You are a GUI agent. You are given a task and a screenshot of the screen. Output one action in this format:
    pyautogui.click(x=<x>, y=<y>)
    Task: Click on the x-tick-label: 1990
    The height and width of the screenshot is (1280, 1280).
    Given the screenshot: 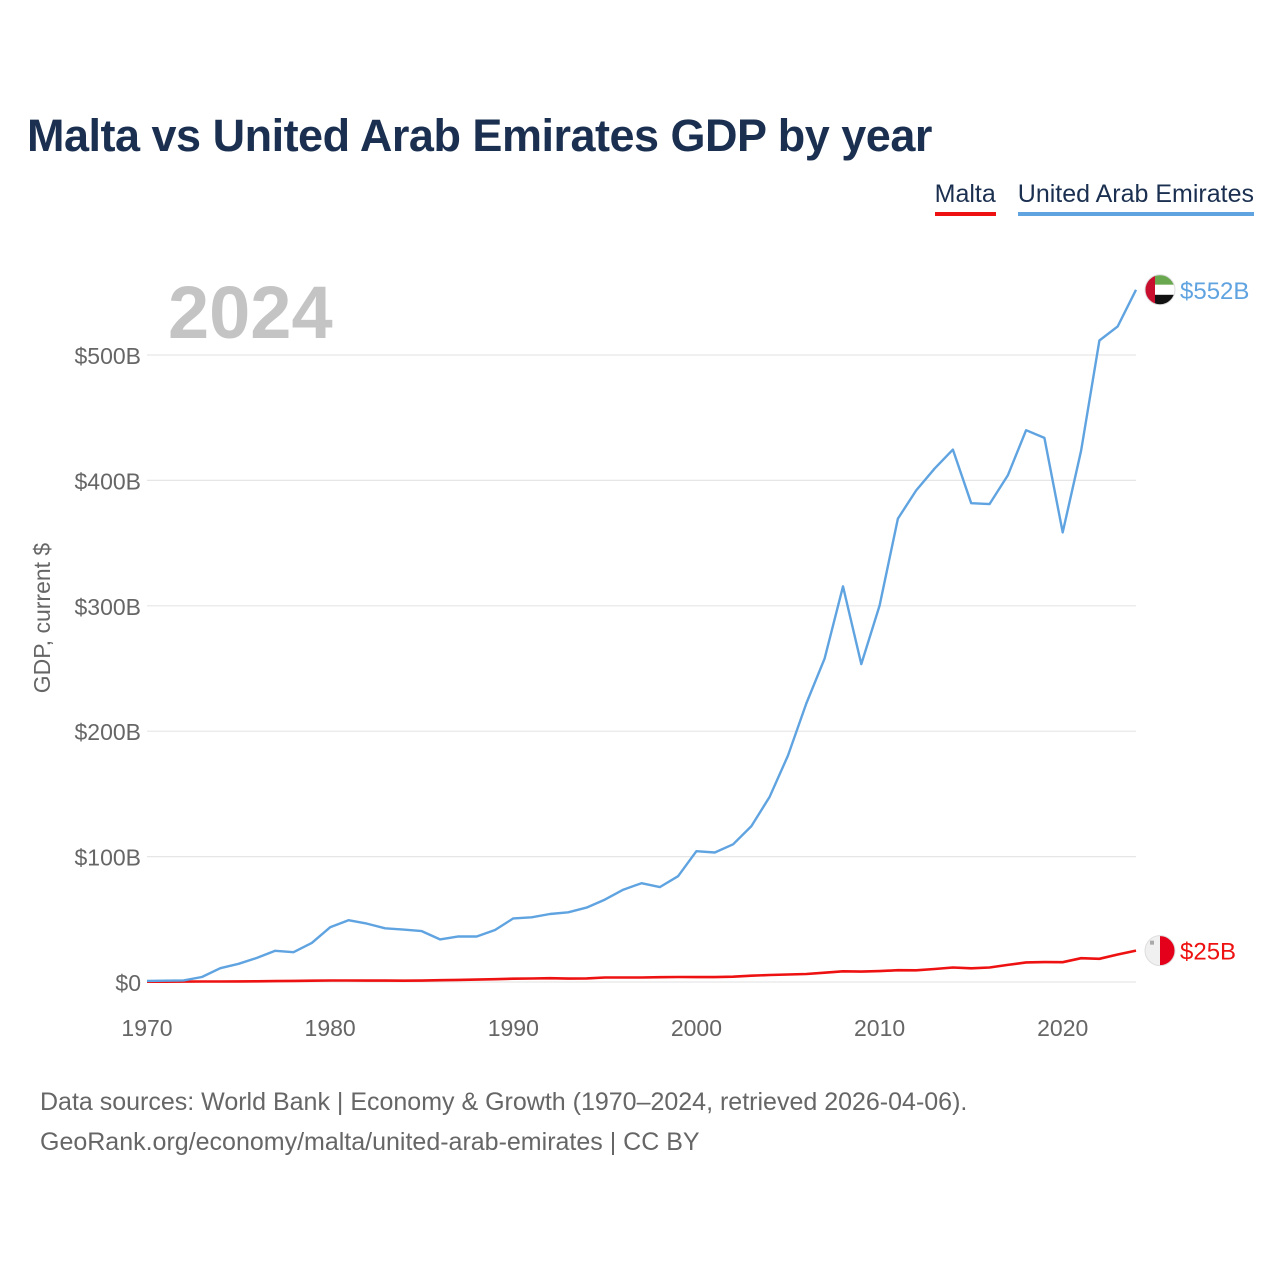 What is the action you would take?
    pyautogui.click(x=513, y=1028)
    